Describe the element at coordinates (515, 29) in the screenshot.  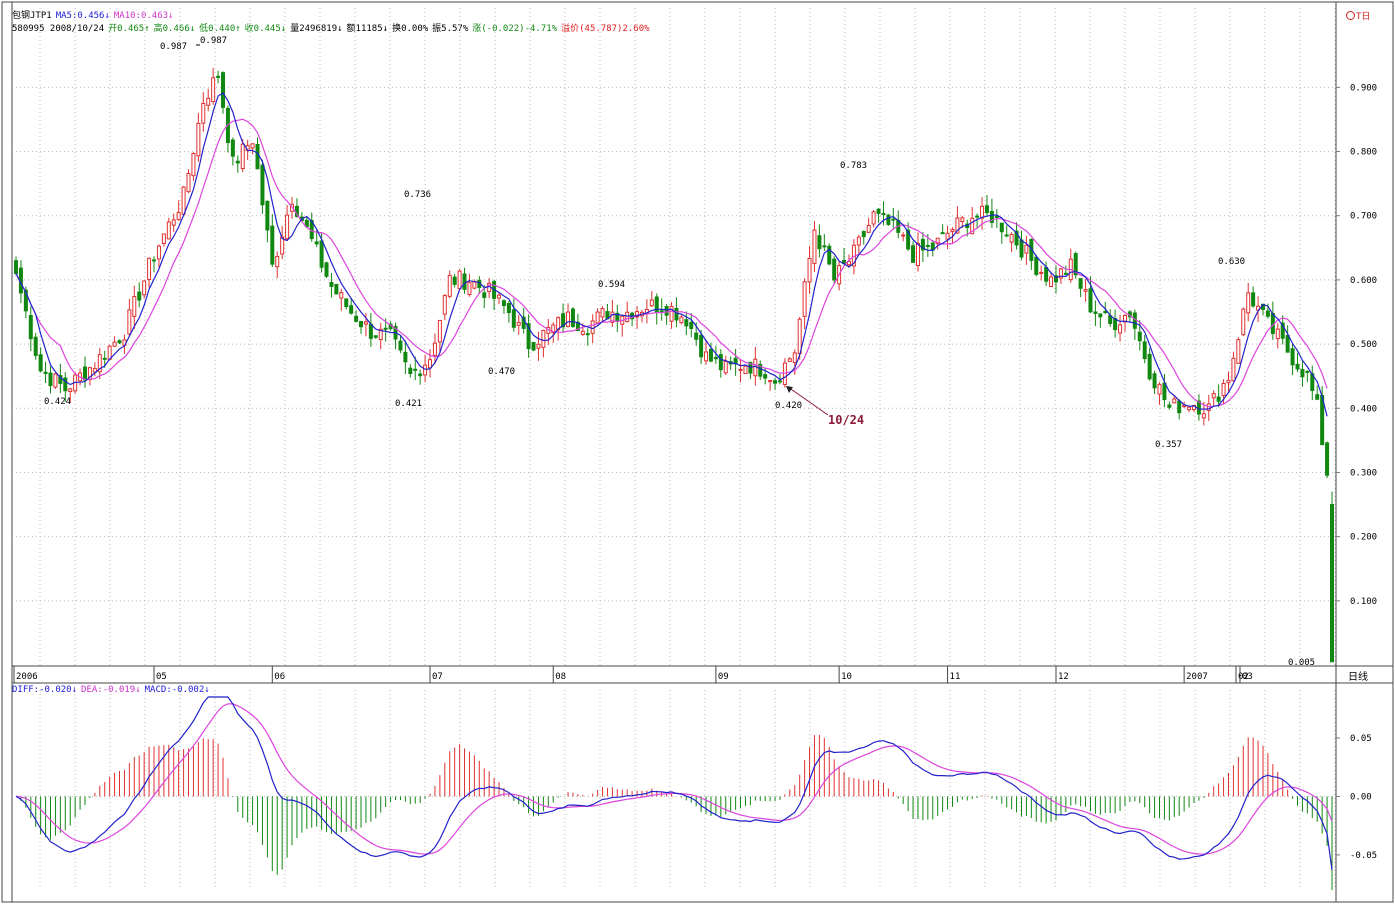
I see `info-item-9: 涨(-0.022)-4.71%` at that location.